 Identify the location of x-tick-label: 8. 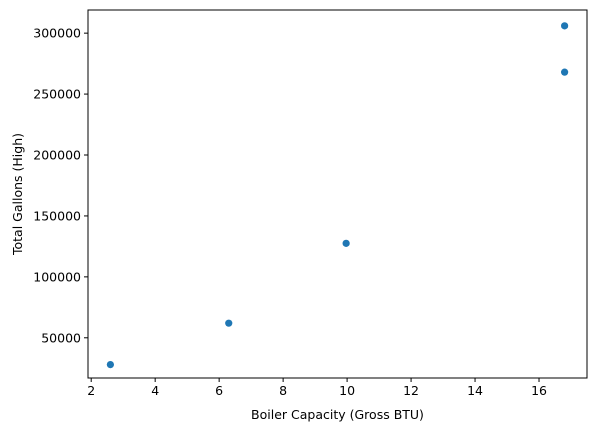
(283, 390).